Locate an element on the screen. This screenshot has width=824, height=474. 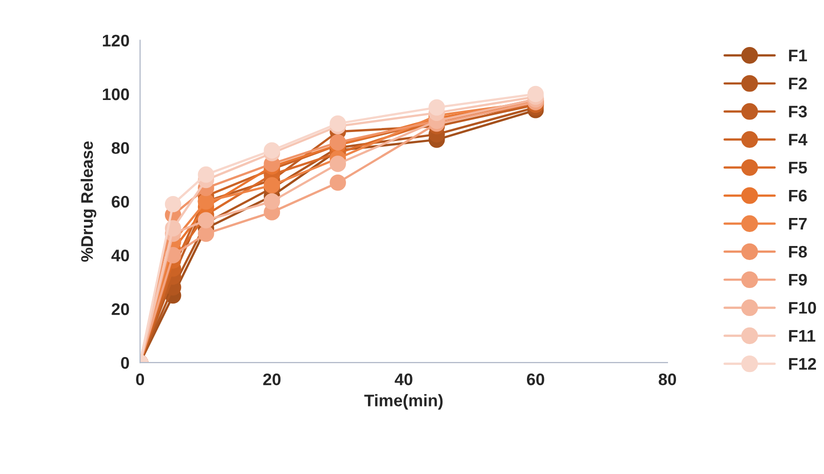
x-axis-title: Time(min) is located at coordinates (403, 402).